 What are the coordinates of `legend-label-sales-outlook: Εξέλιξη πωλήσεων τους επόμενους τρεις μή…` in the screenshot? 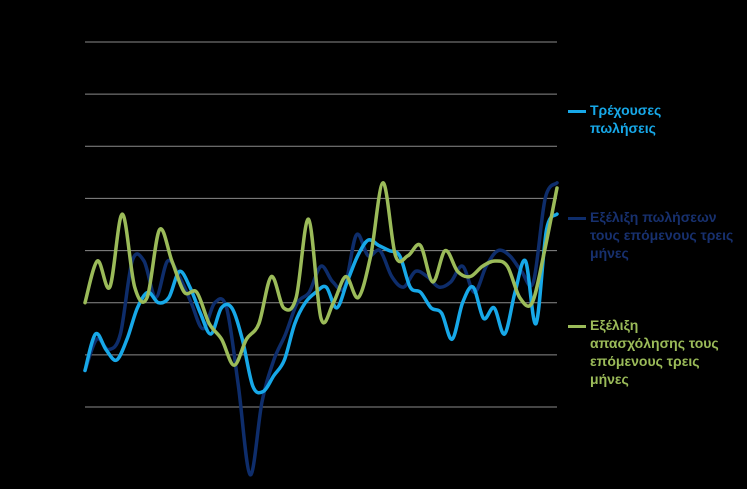 It's located at (662, 235).